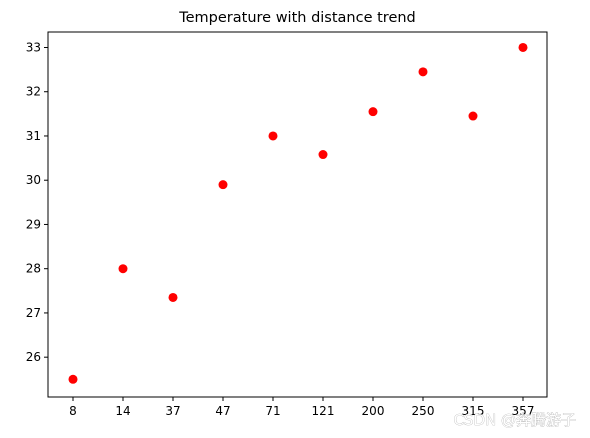  I want to click on x-tick-label: 200, so click(373, 411).